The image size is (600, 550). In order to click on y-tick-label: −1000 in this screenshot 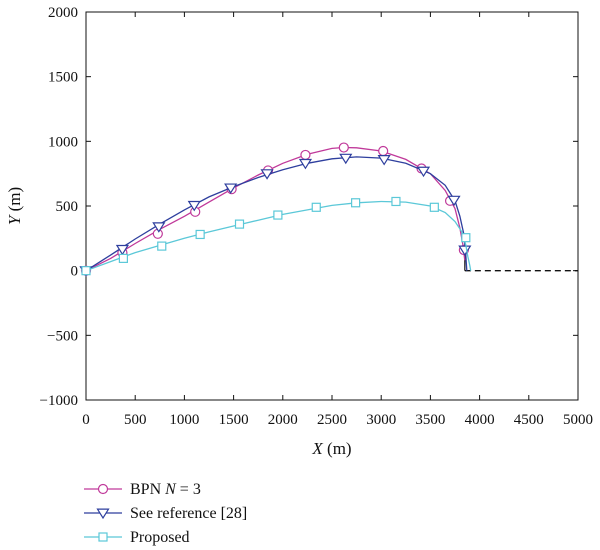, I will do `click(59, 401)`.